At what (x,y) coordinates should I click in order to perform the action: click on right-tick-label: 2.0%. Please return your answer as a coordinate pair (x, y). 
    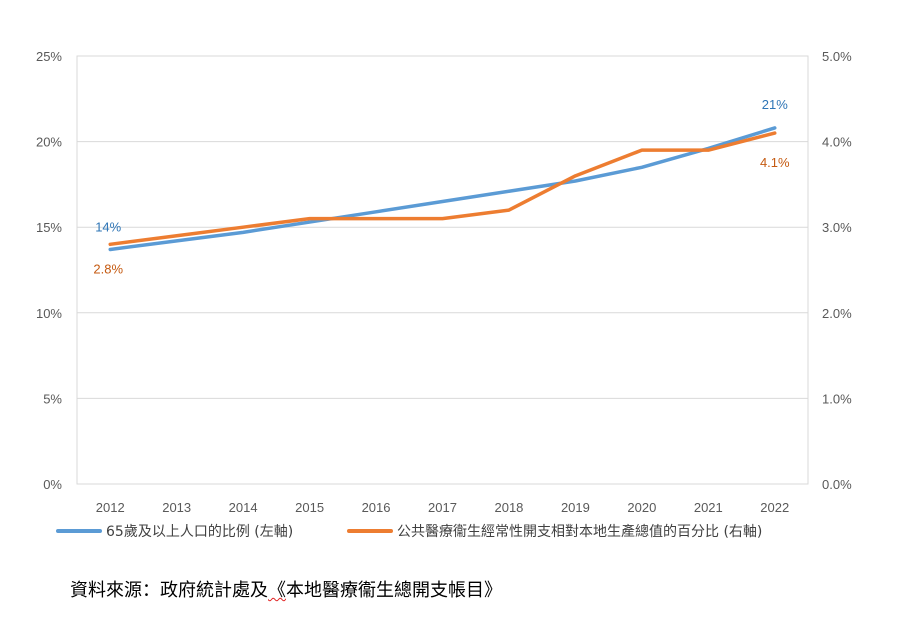
    Looking at the image, I should click on (837, 313).